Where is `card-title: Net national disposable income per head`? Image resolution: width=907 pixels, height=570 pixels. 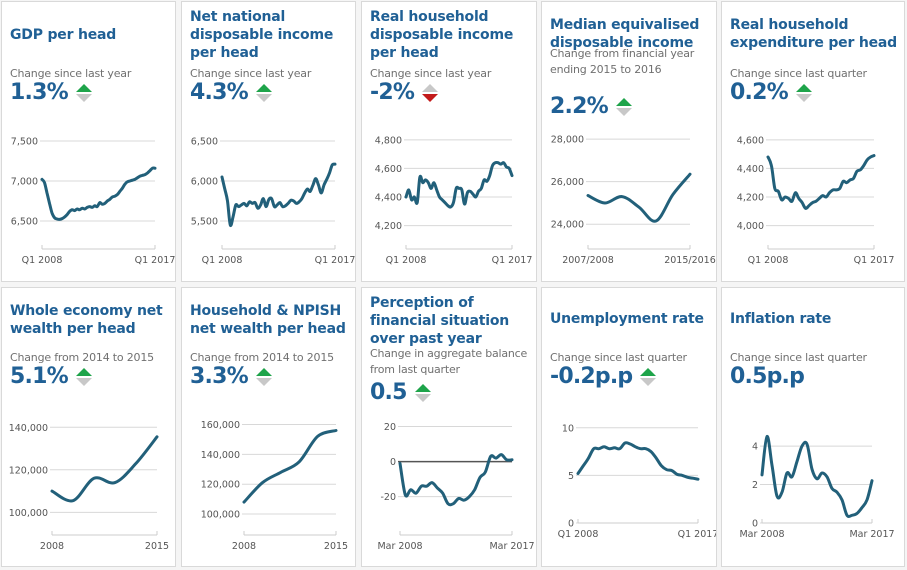
card-title: Net national disposable income per head is located at coordinates (262, 35).